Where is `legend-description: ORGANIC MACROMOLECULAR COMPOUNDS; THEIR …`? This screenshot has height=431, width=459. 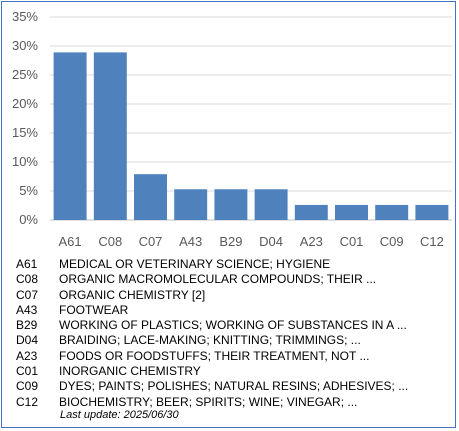 legend-description: ORGANIC MACROMOLECULAR COMPOUNDS; THEIR … is located at coordinates (218, 279).